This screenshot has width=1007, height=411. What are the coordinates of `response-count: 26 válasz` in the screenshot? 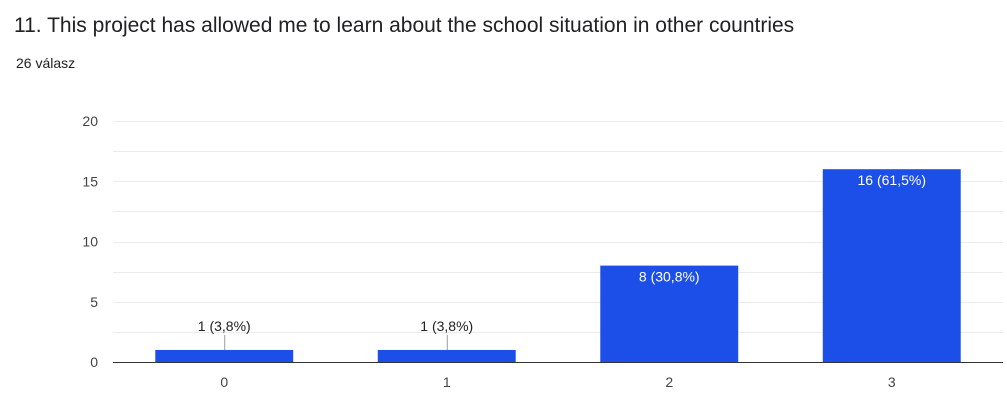 It's located at (46, 63).